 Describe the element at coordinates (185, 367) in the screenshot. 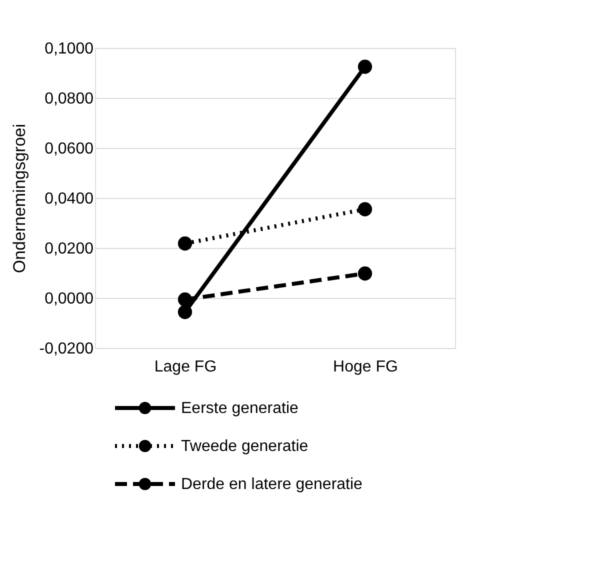

I see `x-tick-label: Lage FG` at that location.